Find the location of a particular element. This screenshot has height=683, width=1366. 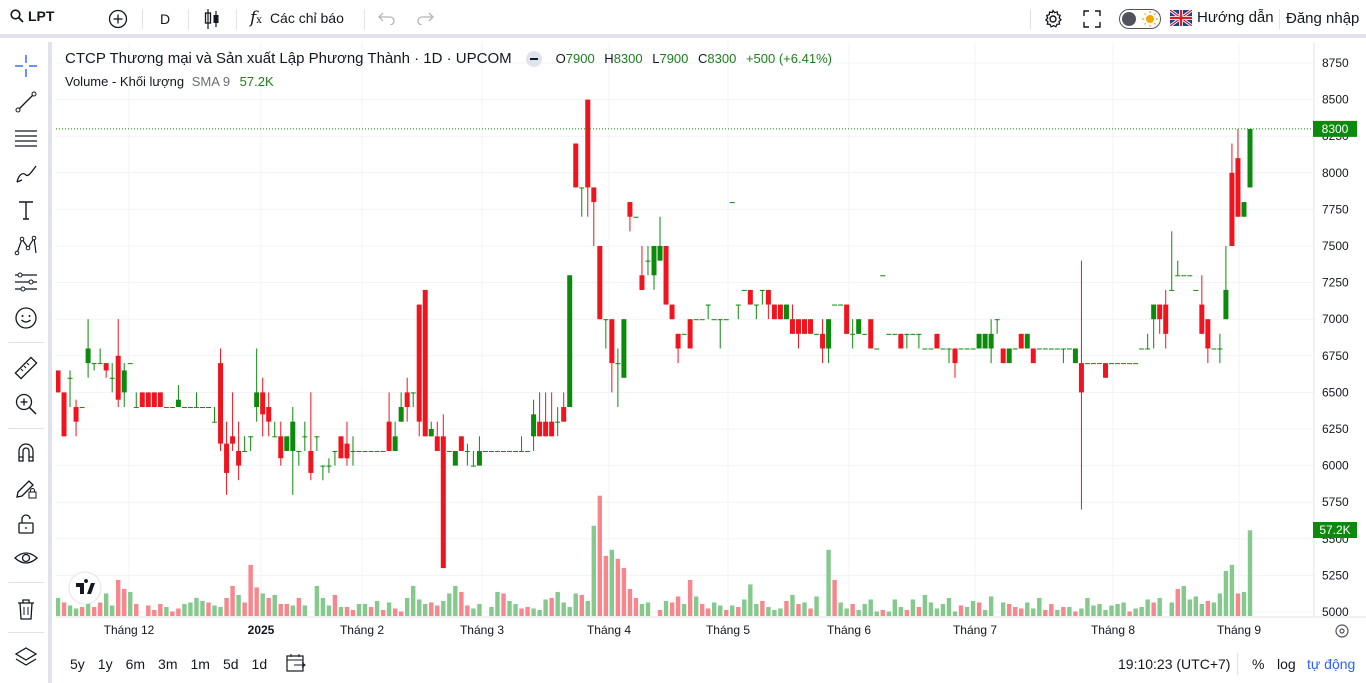

range-button-1y: 1y is located at coordinates (105, 664).